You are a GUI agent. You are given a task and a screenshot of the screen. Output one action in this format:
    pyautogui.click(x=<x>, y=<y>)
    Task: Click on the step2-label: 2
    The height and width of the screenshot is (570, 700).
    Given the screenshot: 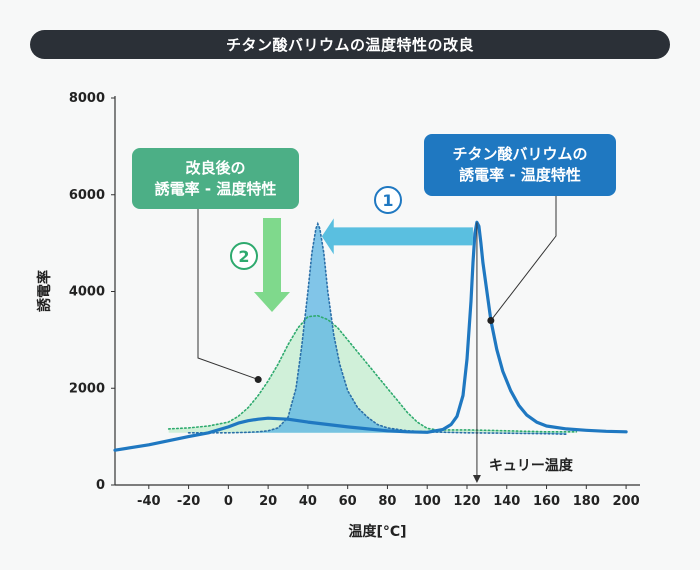 What is the action you would take?
    pyautogui.click(x=243, y=256)
    